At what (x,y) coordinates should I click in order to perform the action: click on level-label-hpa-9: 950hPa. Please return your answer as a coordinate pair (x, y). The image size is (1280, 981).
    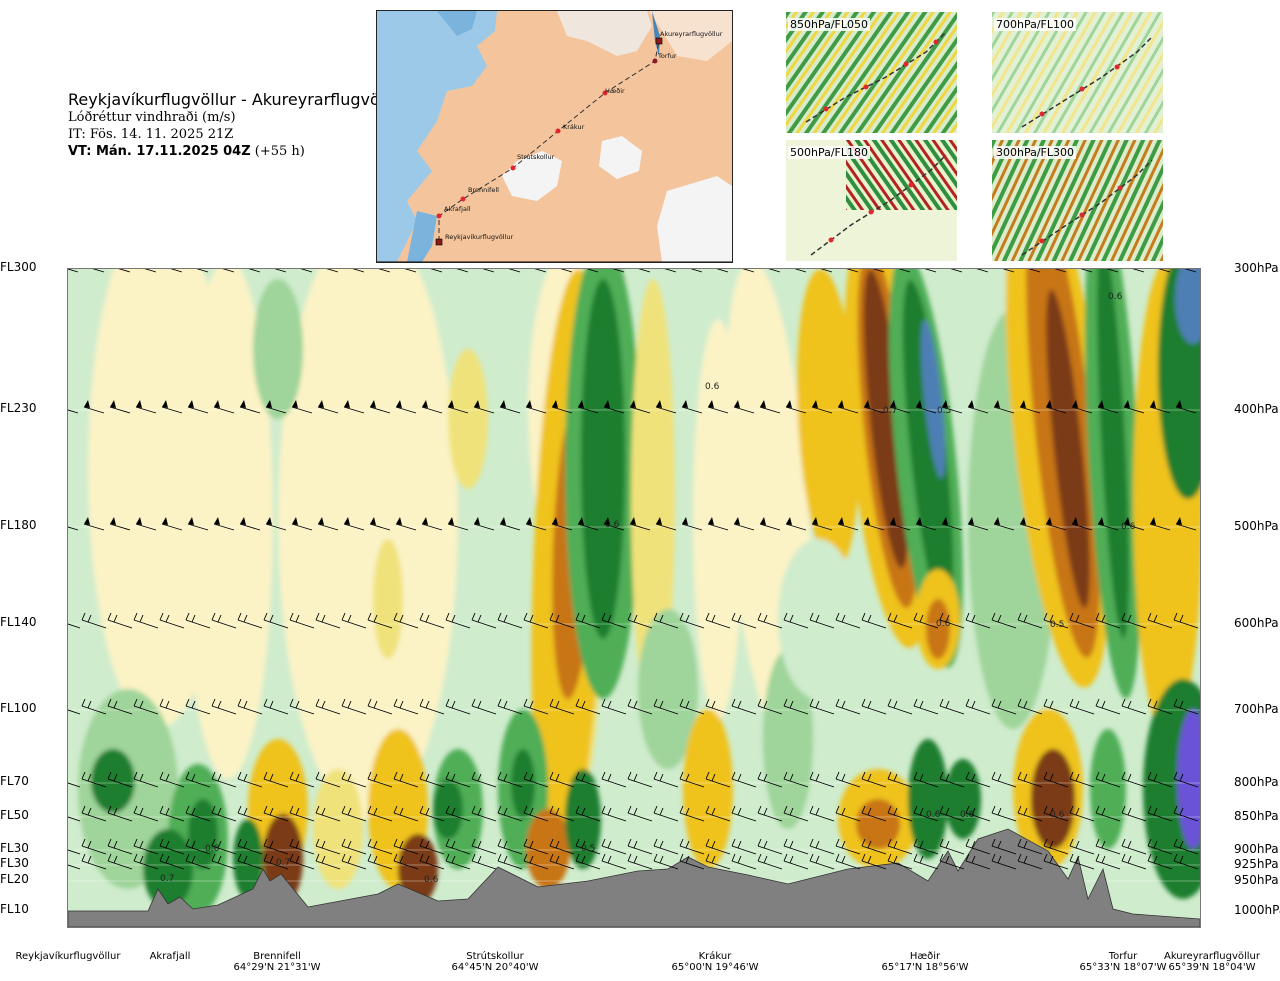
    Looking at the image, I should click on (1256, 880).